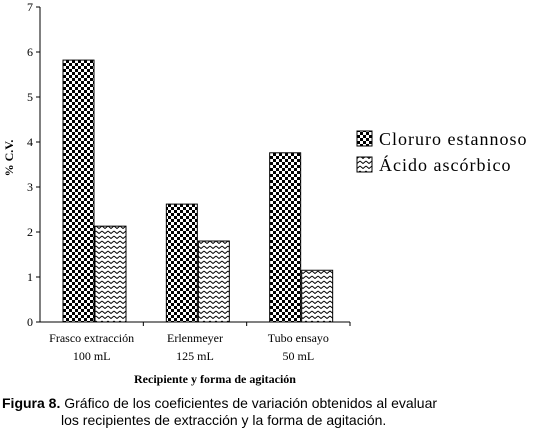 Image resolution: width=555 pixels, height=433 pixels. I want to click on x-category-label: Tubo ensayo, so click(298, 338).